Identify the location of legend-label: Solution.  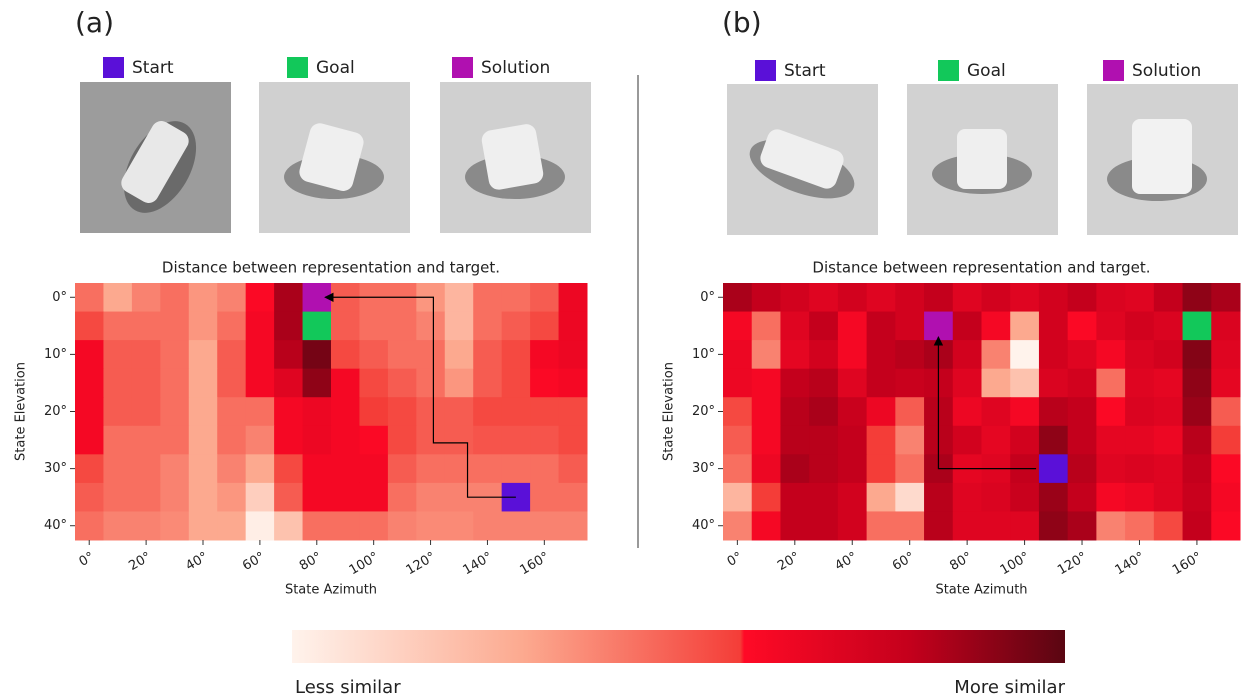
(1166, 71).